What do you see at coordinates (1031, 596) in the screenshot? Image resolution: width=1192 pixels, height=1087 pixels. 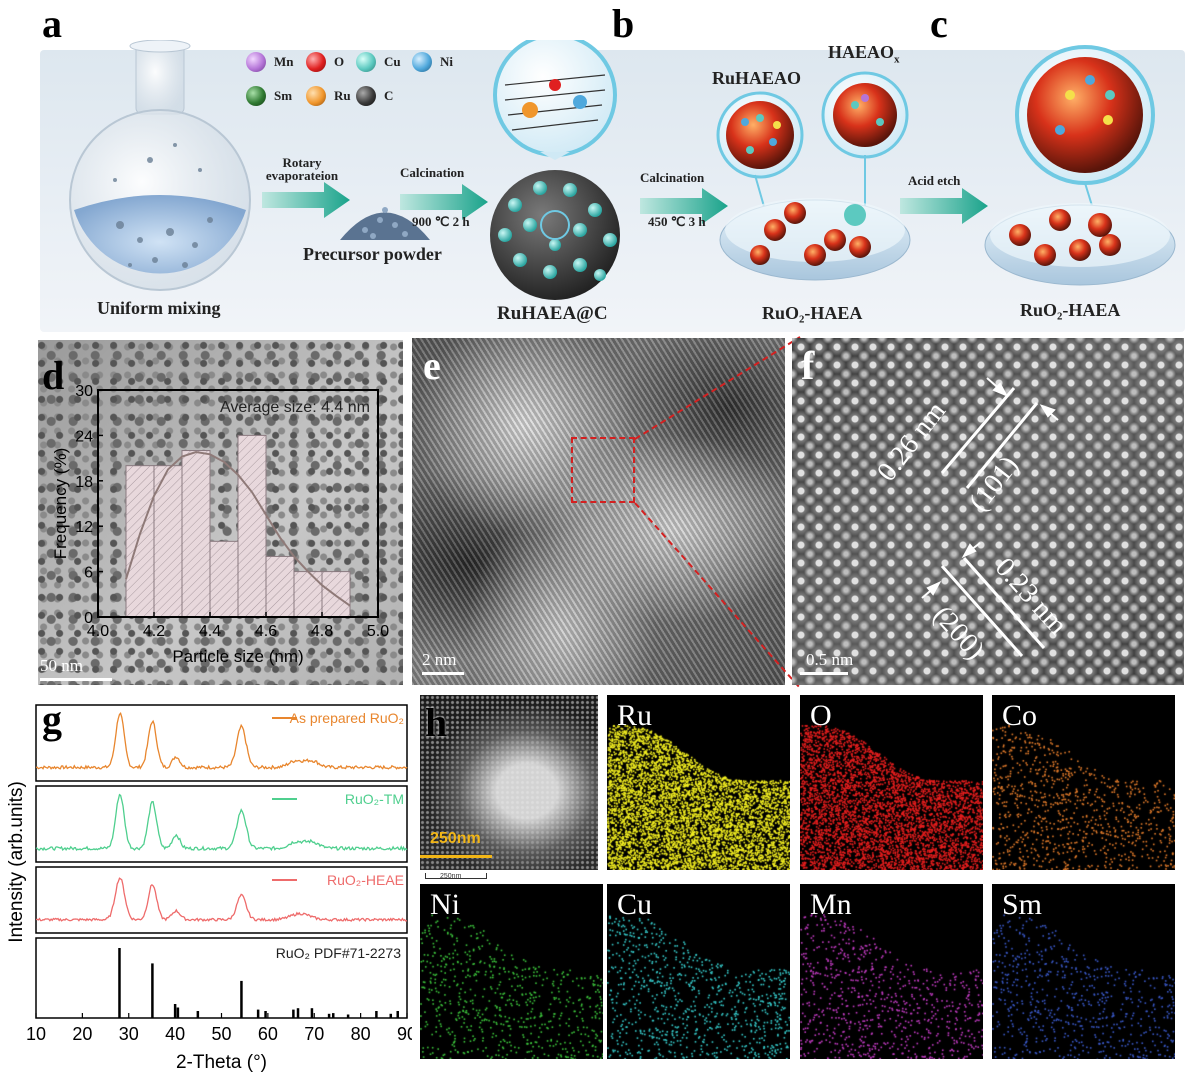 I see `d-spacing-2: 0.23 nm` at bounding box center [1031, 596].